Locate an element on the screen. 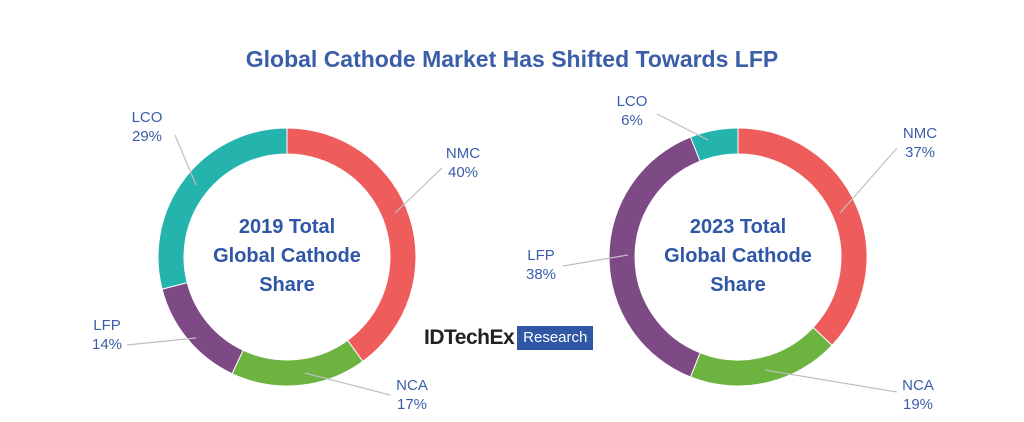 The width and height of the screenshot is (1024, 422). slice-label-lco: LCO 29% is located at coordinates (147, 127).